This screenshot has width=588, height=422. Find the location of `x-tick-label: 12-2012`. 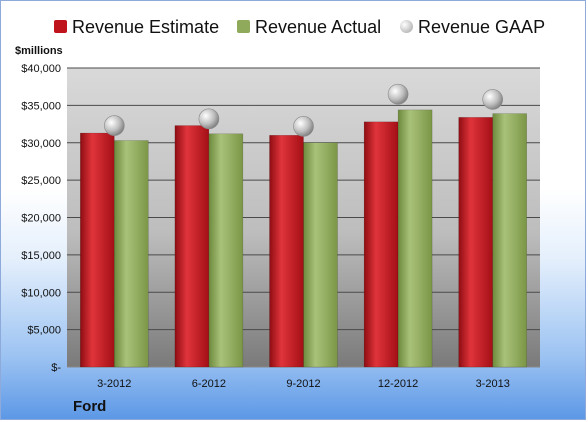

x-tick-label: 12-2012 is located at coordinates (398, 384).